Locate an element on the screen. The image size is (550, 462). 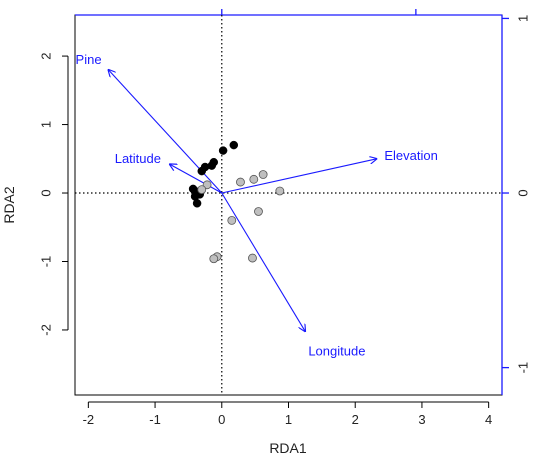
latitude-vector-arrow is located at coordinates (196, 179).